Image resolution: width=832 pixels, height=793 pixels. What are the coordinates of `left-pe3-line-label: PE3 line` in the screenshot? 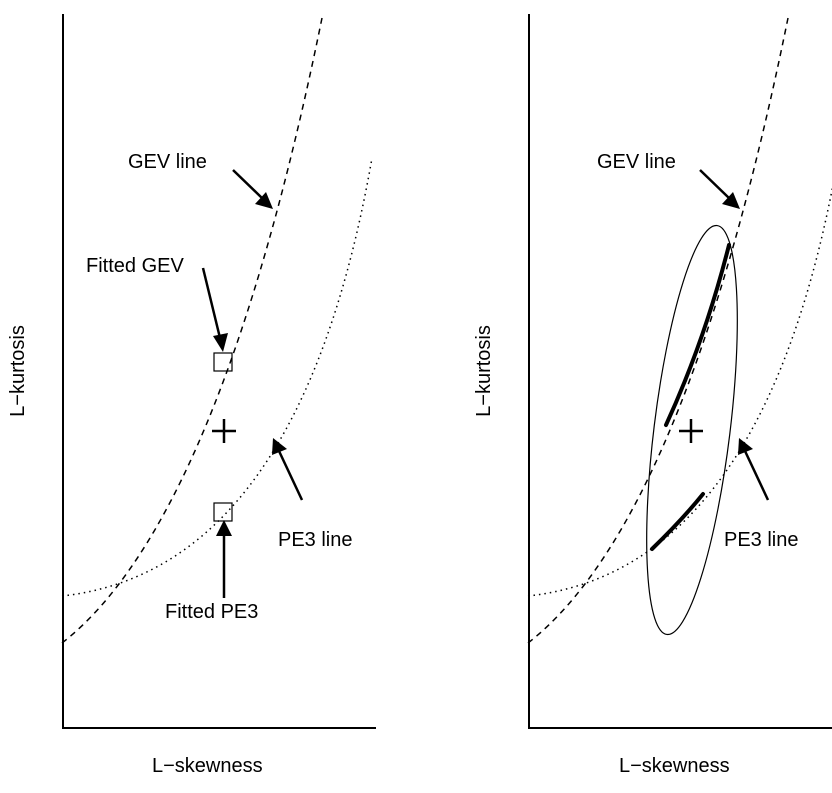 It's located at (315, 540).